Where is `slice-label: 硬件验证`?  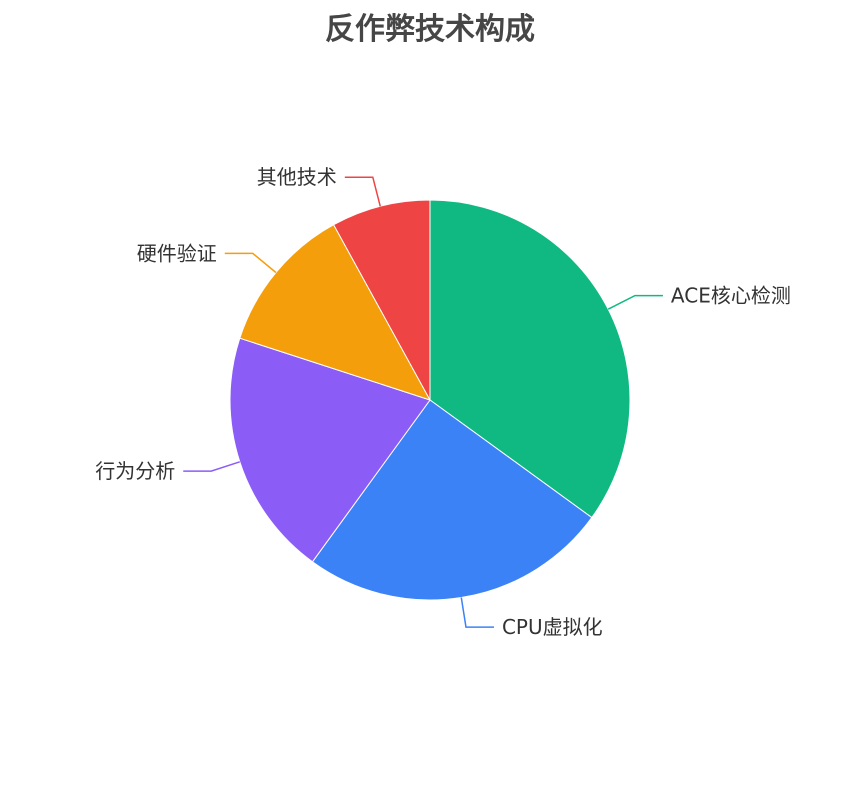 slice-label: 硬件验证 is located at coordinates (177, 253).